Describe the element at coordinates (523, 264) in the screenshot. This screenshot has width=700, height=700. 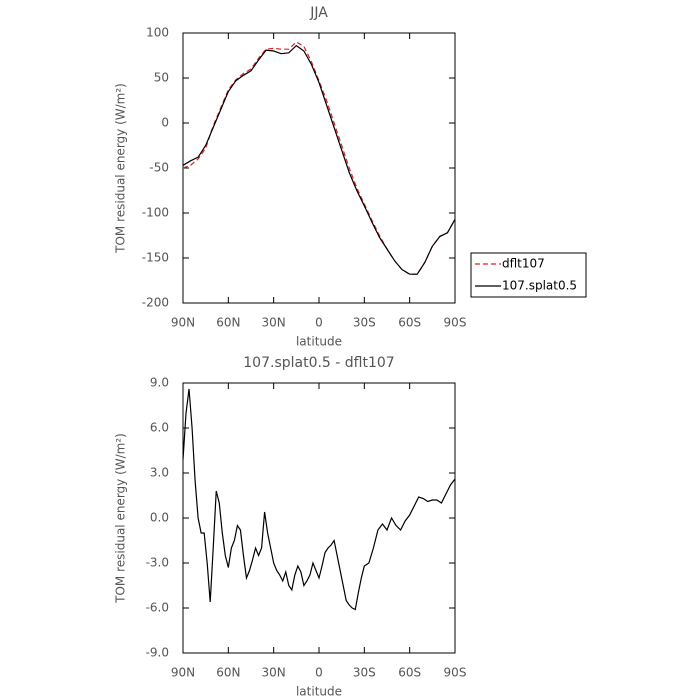
I see `legend-label: dflt107` at that location.